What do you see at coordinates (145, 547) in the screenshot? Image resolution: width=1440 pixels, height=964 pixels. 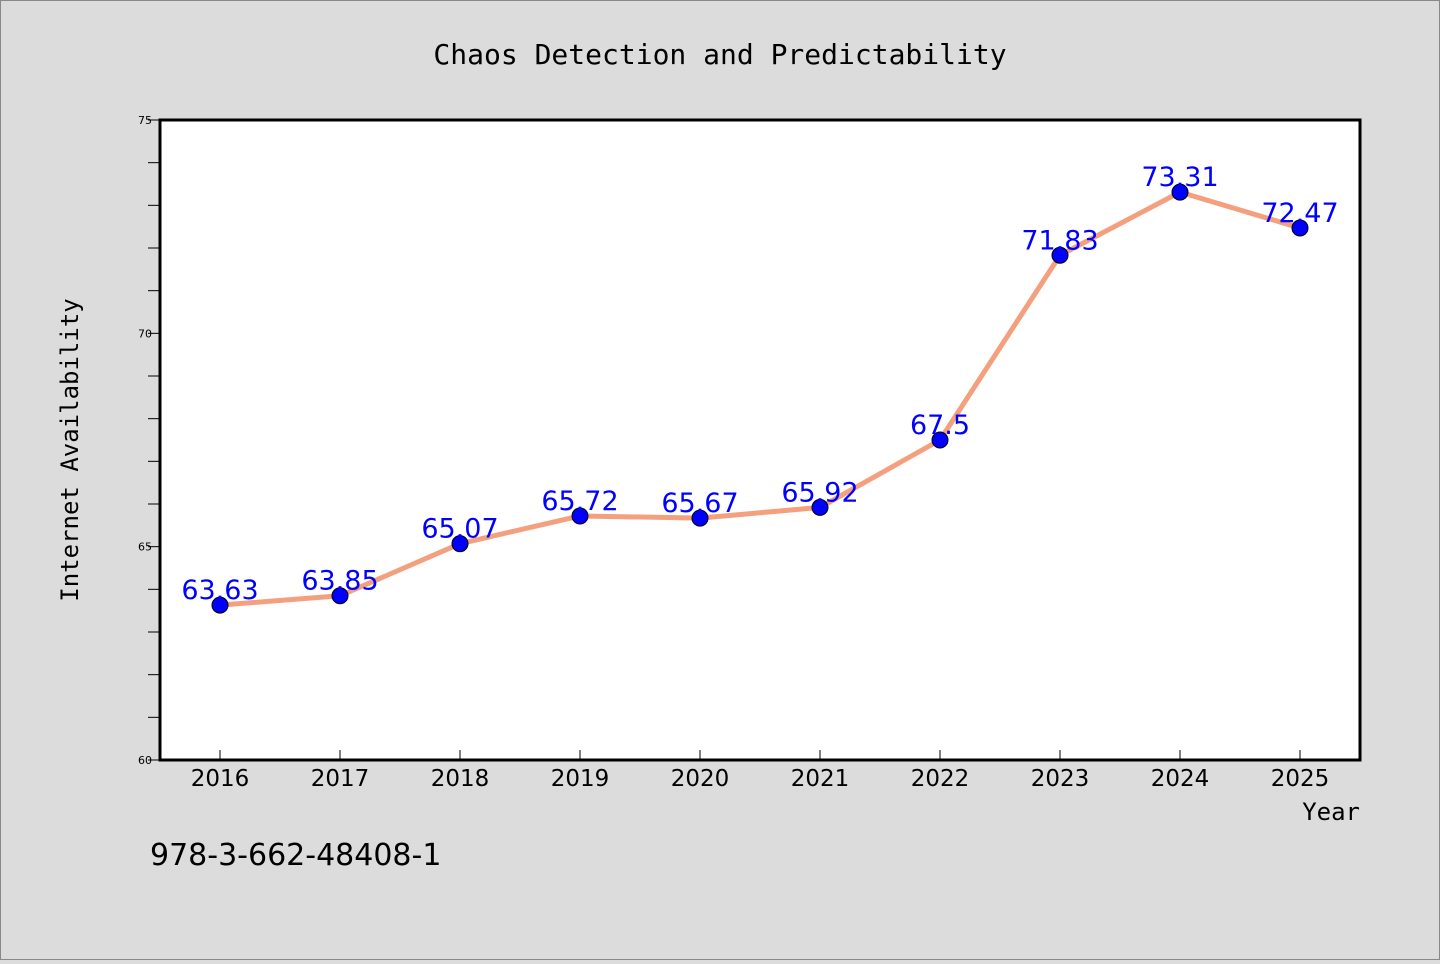 I see `y-tick-label: 65` at bounding box center [145, 547].